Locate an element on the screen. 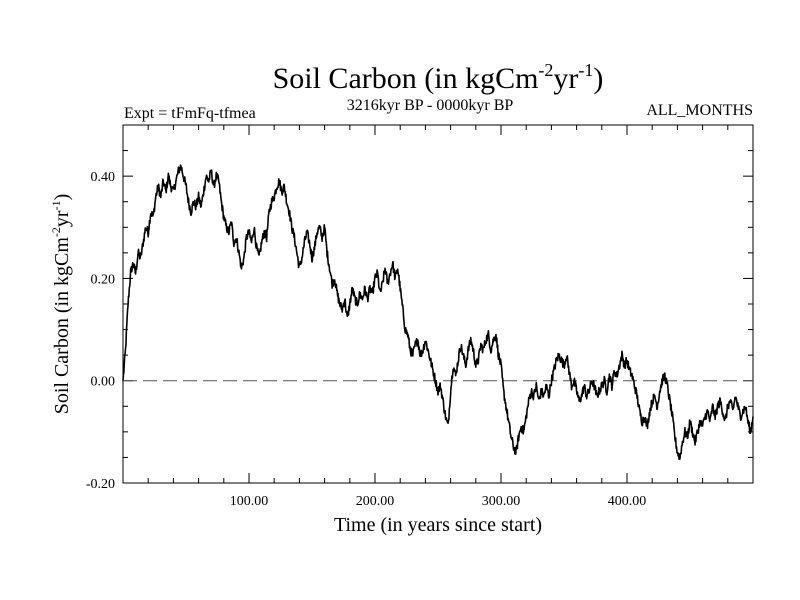 The height and width of the screenshot is (600, 800). x-tick-label: 200.00 is located at coordinates (375, 501).